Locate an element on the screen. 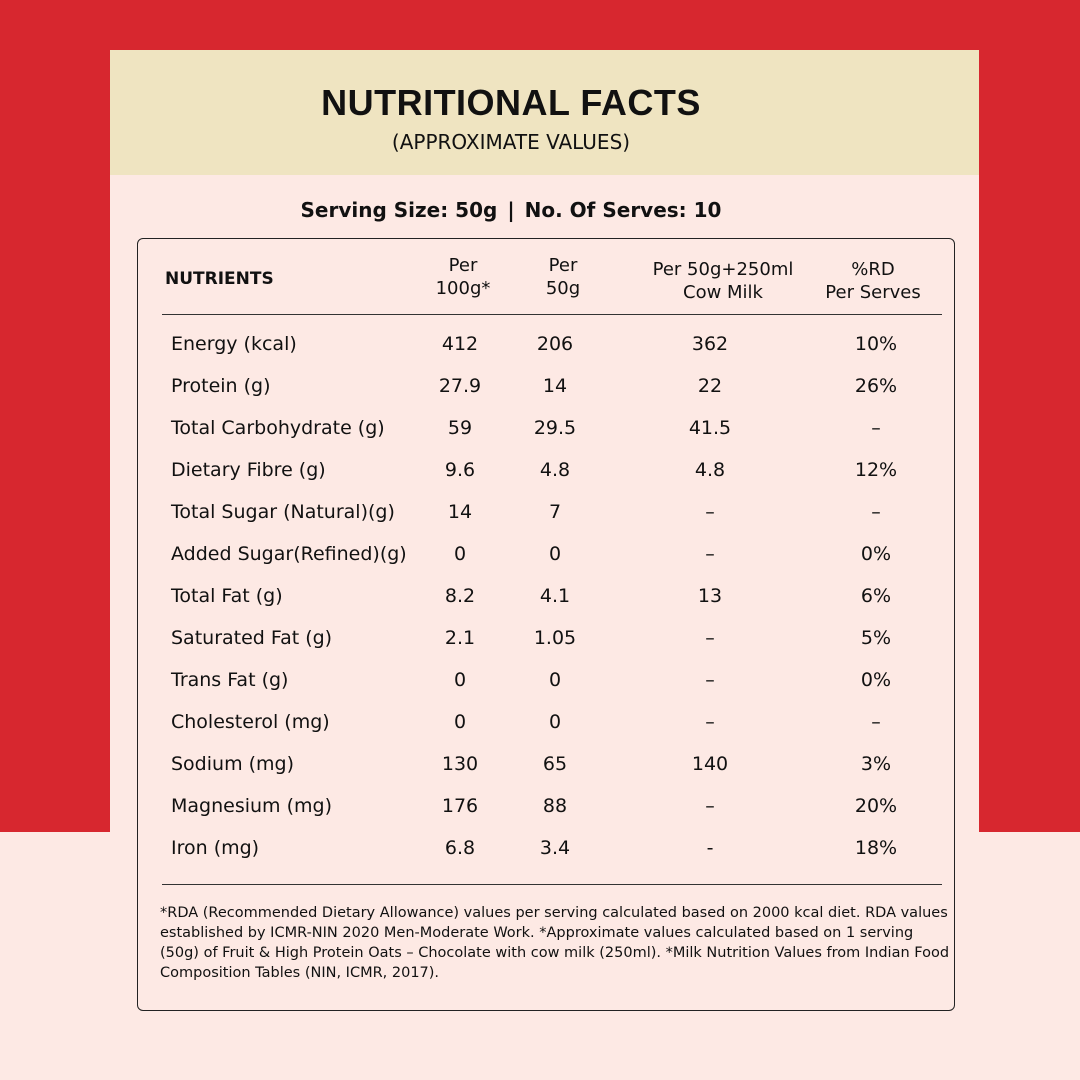 The width and height of the screenshot is (1080, 1080). value-per-100g: 2.1 is located at coordinates (460, 638).